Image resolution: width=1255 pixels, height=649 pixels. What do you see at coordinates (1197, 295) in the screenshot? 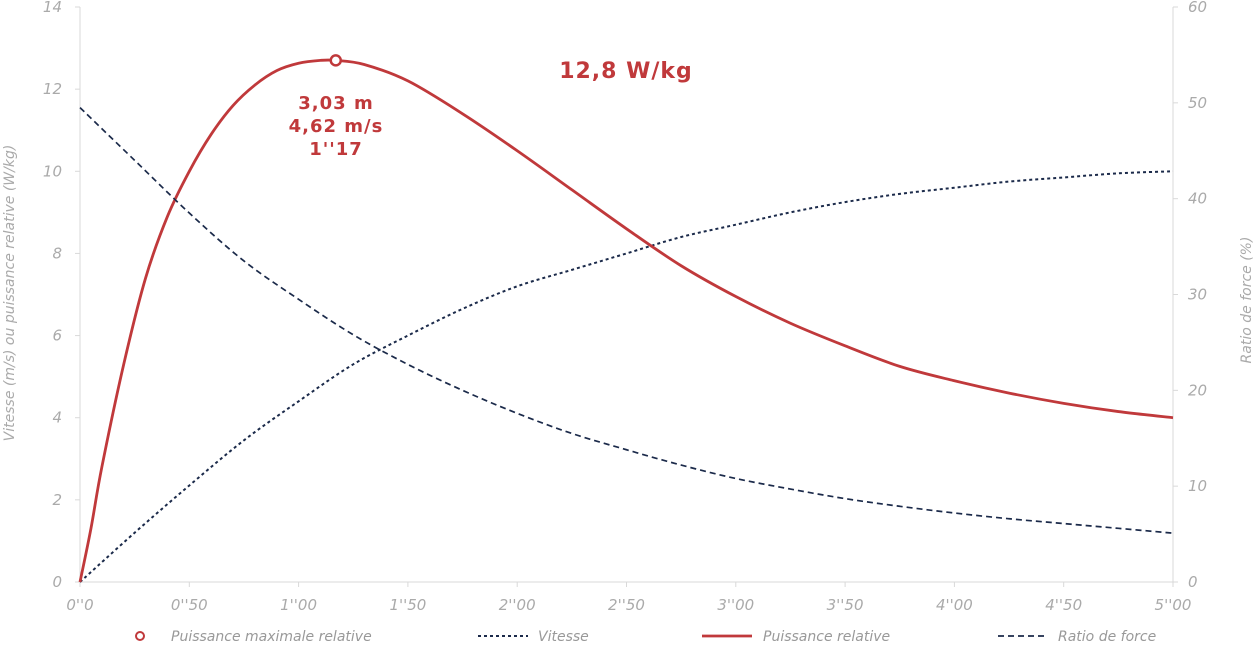
I see `y-right-tick-label: 30` at bounding box center [1197, 295].